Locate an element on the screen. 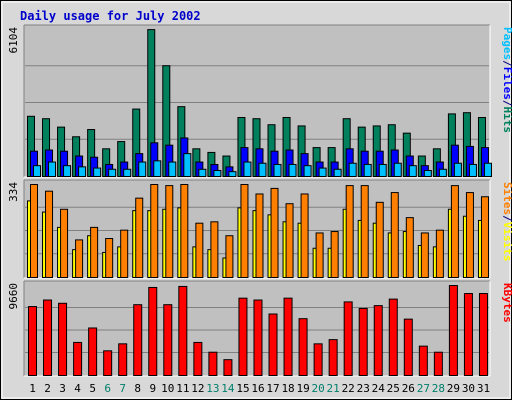 This screenshot has height=400, width=512. hits-files-pages-legend-item: Pages is located at coordinates (506, 43).